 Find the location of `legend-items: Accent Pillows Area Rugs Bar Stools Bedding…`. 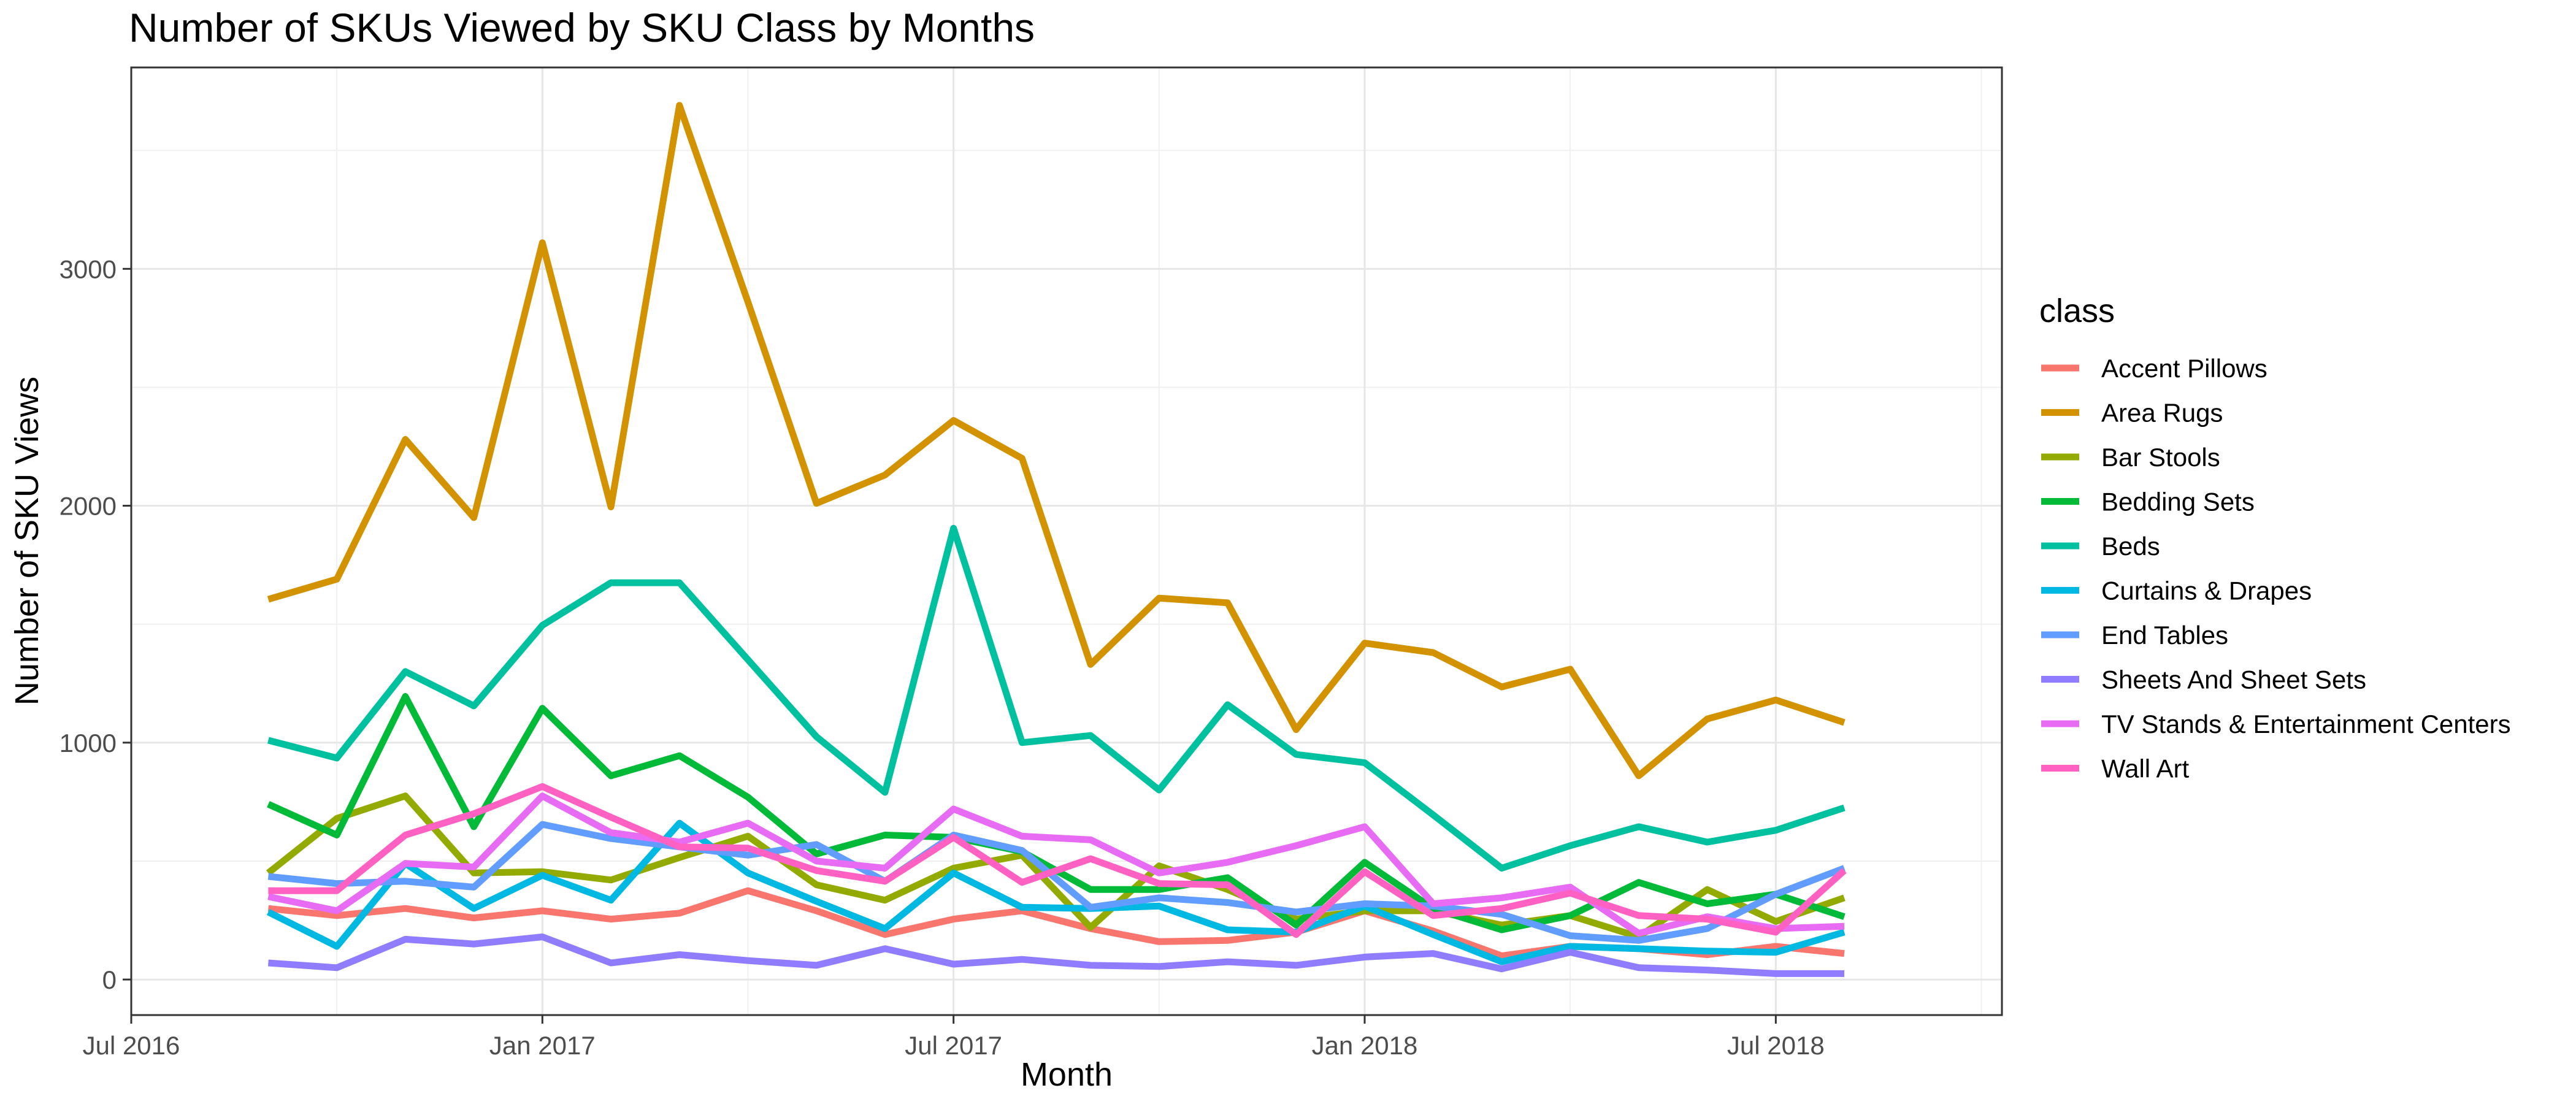

legend-items: Accent Pillows Area Rugs Bar Stools Bedding… is located at coordinates (2276, 568).